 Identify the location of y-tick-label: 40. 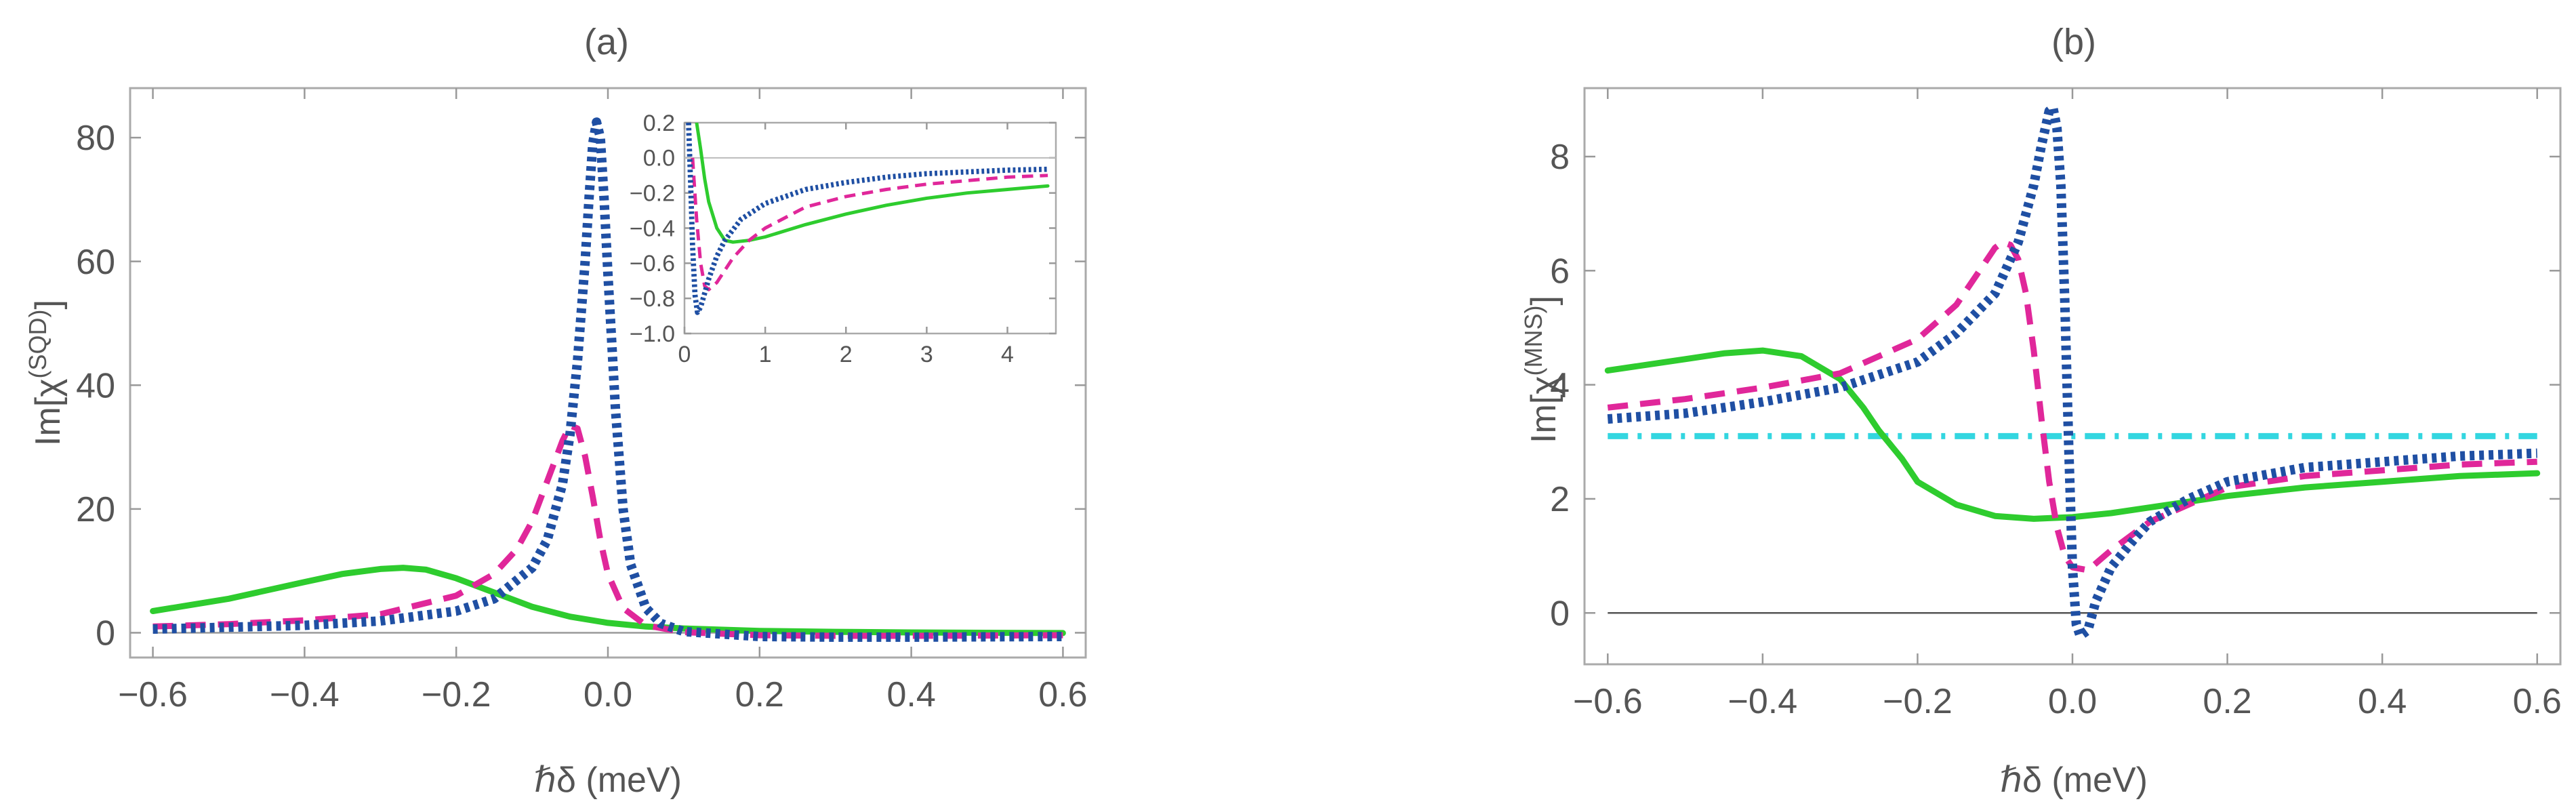
(96, 385).